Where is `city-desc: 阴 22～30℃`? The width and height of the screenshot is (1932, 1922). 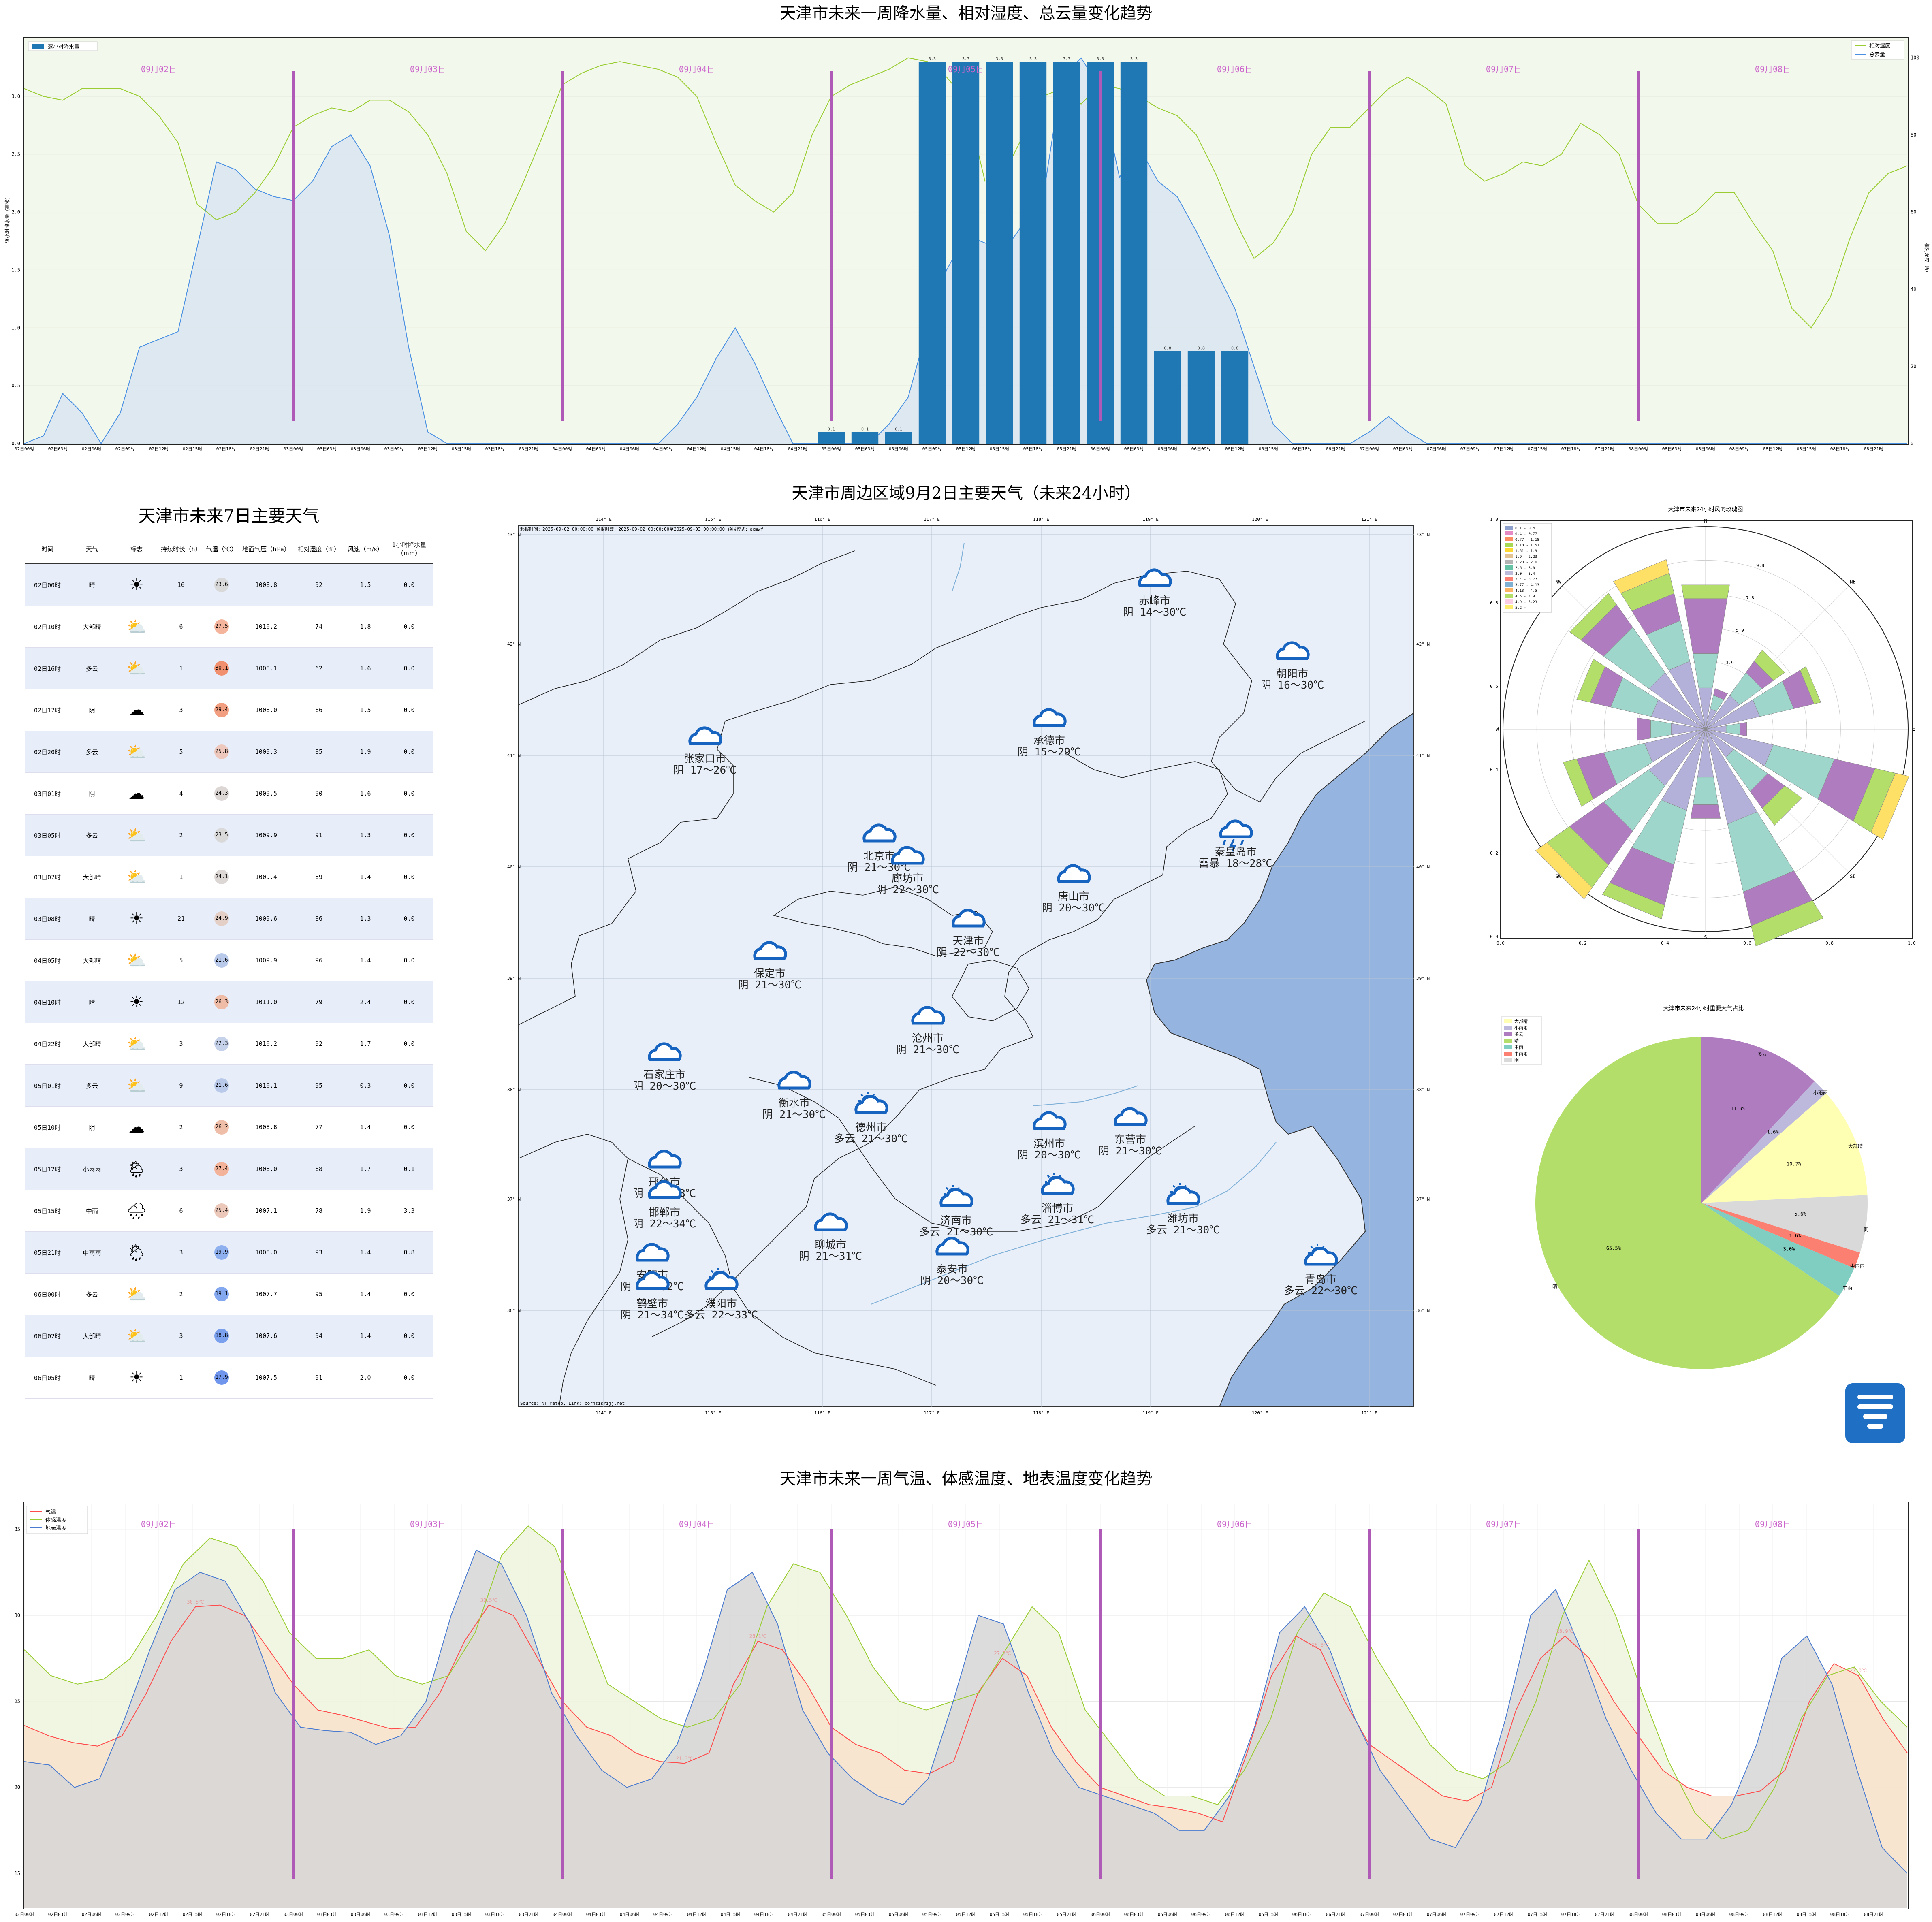
city-desc: 阴 22～30℃ is located at coordinates (969, 953).